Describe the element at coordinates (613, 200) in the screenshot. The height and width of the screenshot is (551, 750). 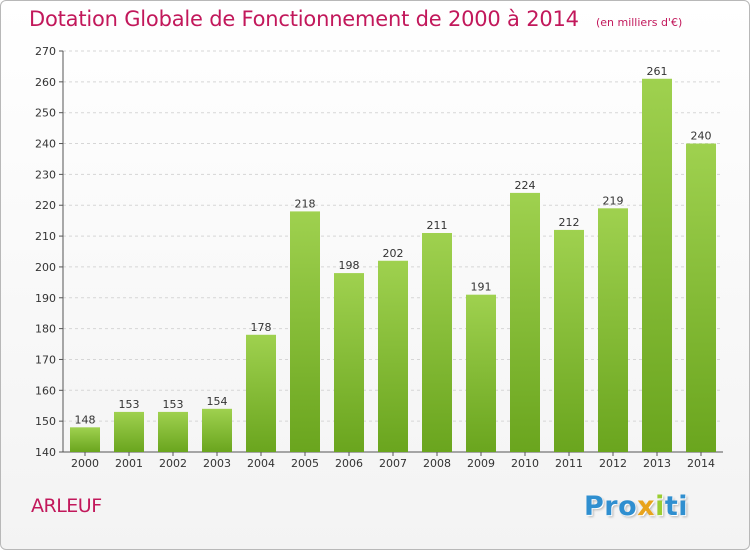
I see `bar-value-label: 219` at that location.